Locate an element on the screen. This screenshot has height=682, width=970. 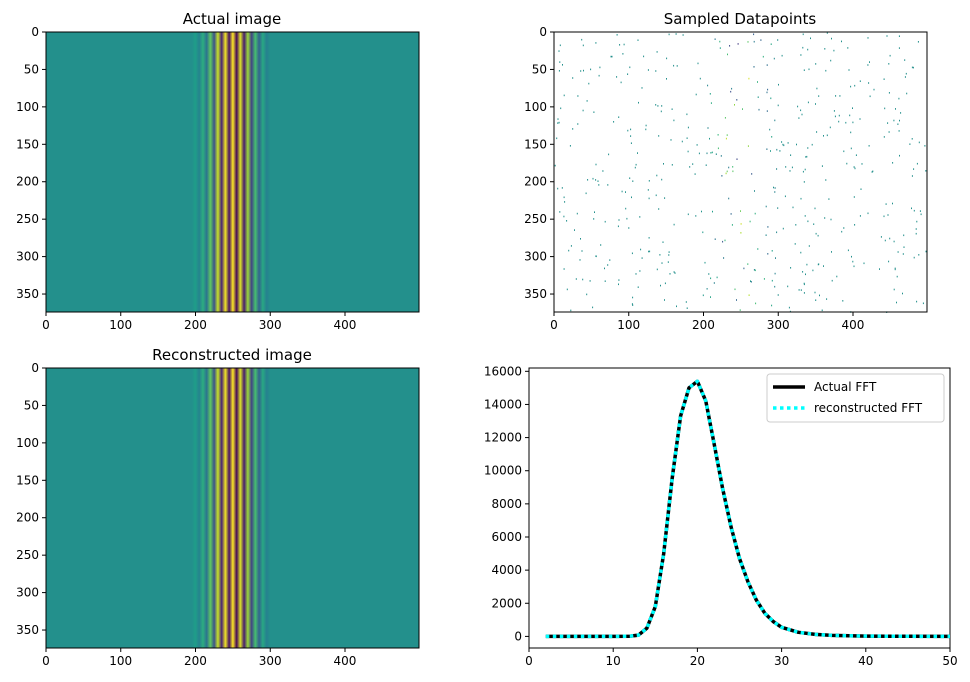
fft-x-tick-label: 30 is located at coordinates (781, 661).